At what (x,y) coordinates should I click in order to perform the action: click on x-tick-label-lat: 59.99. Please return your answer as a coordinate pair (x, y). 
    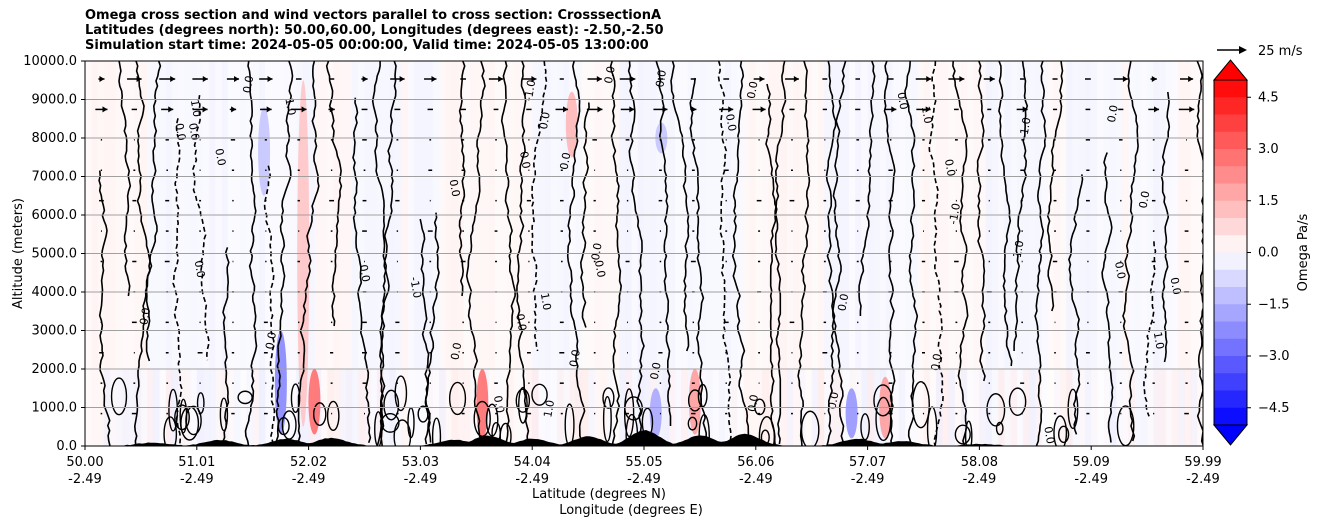
    Looking at the image, I should click on (1202, 462).